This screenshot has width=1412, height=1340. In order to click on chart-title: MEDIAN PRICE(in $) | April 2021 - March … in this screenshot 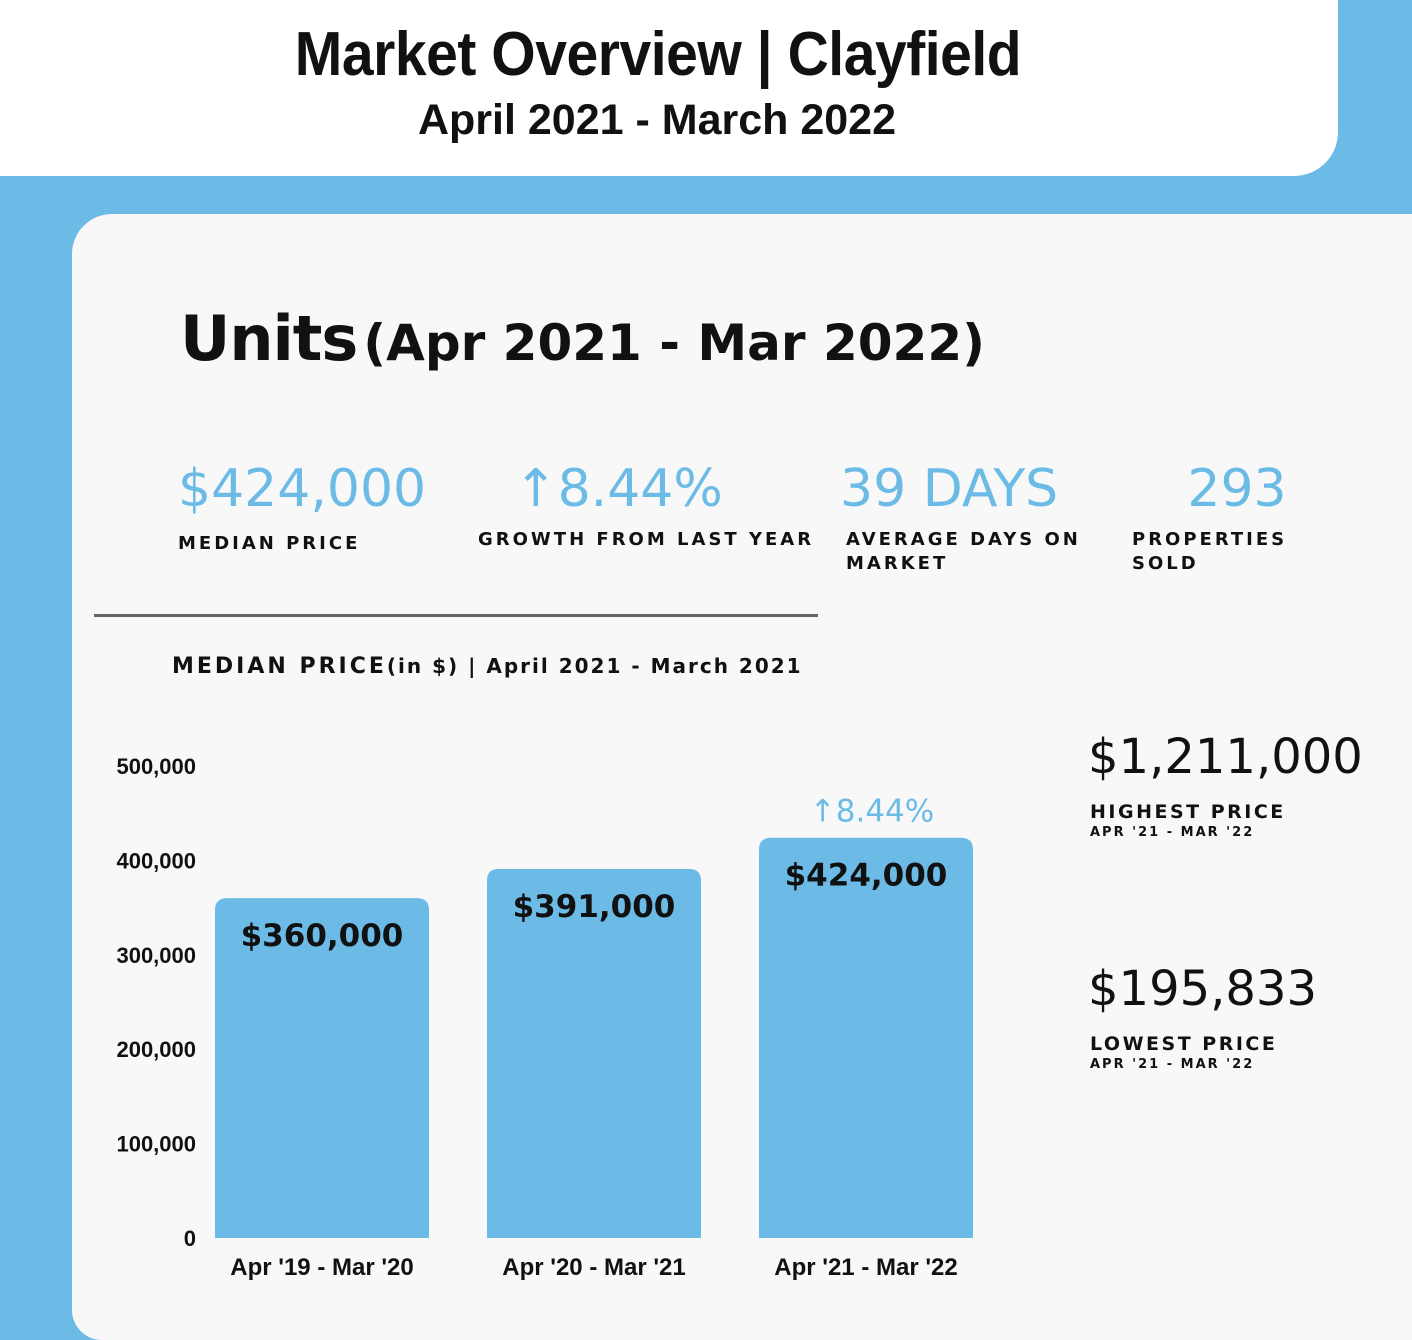, I will do `click(487, 666)`.